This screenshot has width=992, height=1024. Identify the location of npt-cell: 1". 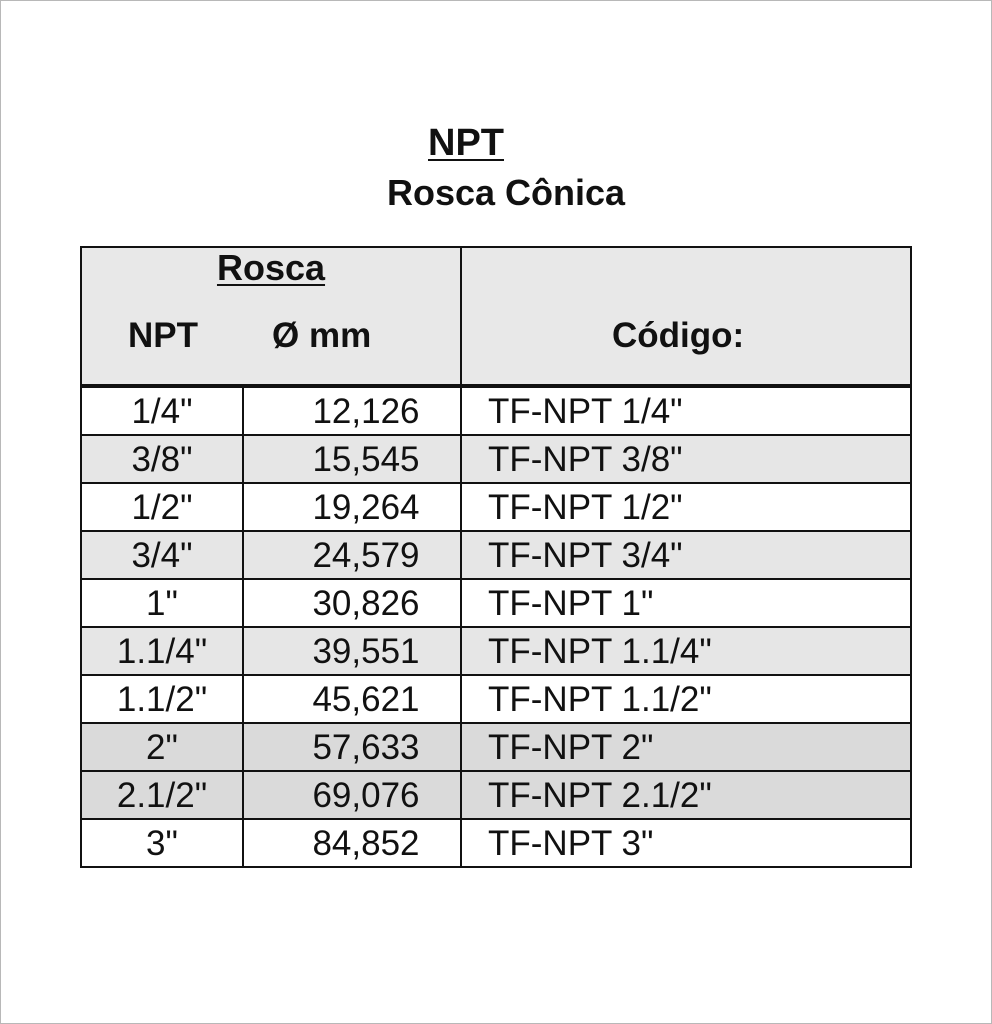
(162, 603).